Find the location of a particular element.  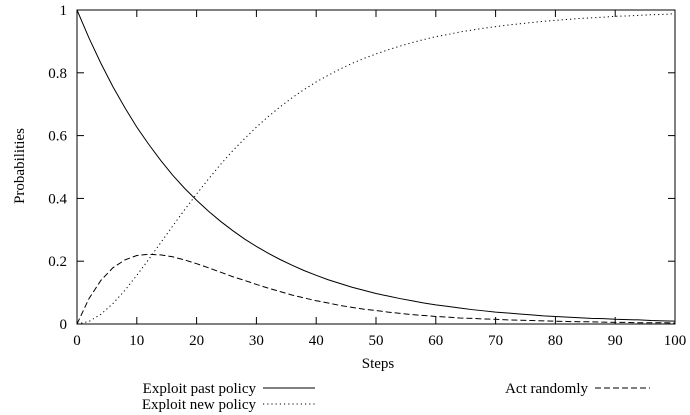

x-tick-label: 60 is located at coordinates (435, 341).